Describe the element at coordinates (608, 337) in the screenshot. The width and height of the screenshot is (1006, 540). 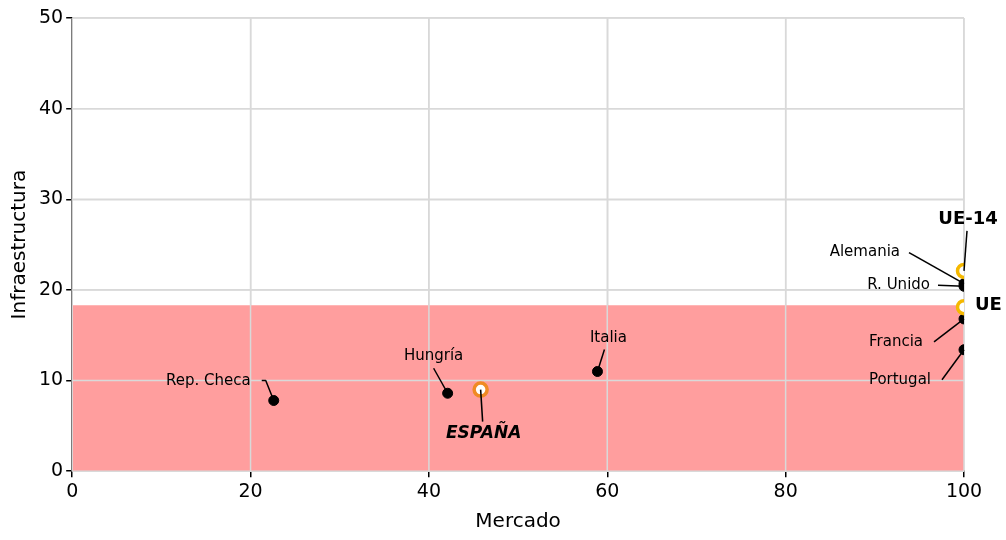
I see `annotation: Italia` at that location.